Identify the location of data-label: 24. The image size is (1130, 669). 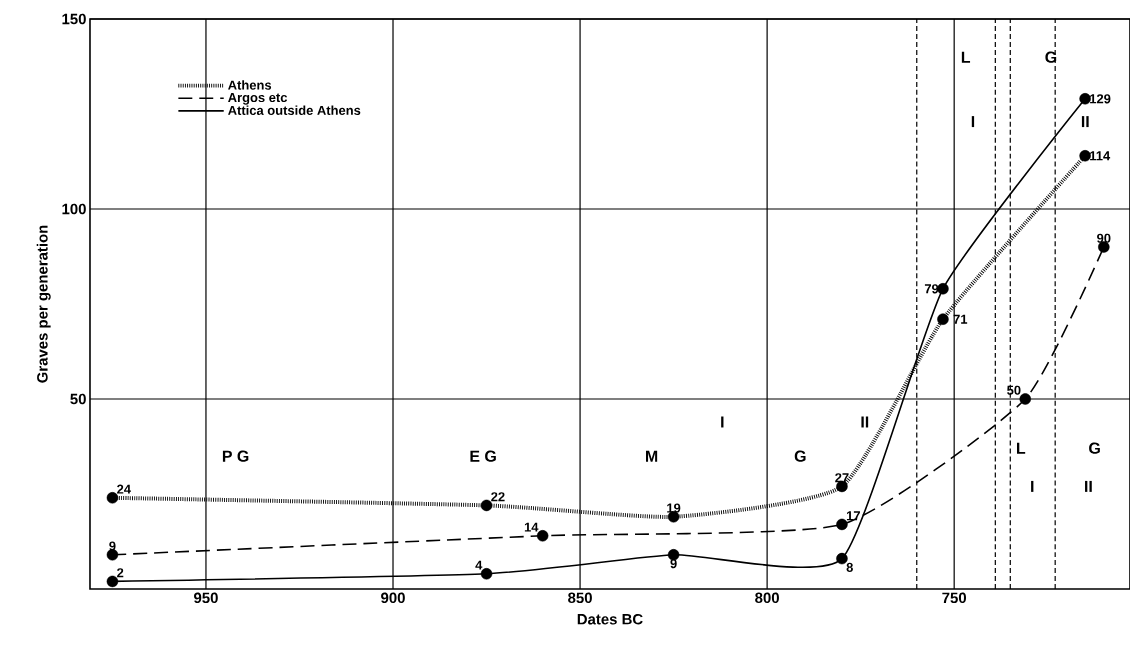
(124, 489).